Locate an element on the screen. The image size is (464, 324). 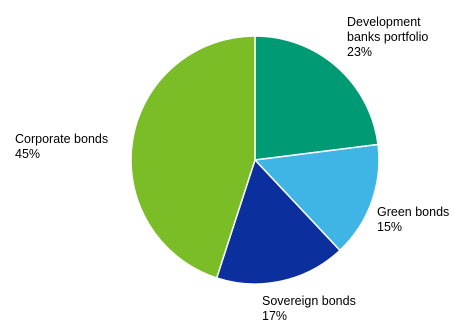
slice-label-corporate-bonds: Corporate bonds 45% is located at coordinates (63, 146).